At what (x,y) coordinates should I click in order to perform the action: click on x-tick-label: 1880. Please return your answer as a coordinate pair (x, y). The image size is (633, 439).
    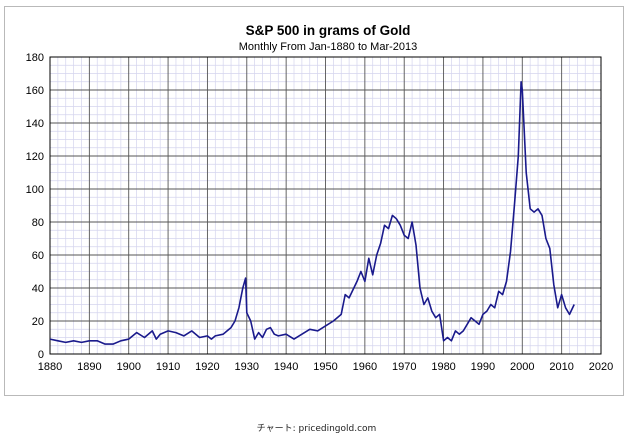
    Looking at the image, I should click on (50, 367).